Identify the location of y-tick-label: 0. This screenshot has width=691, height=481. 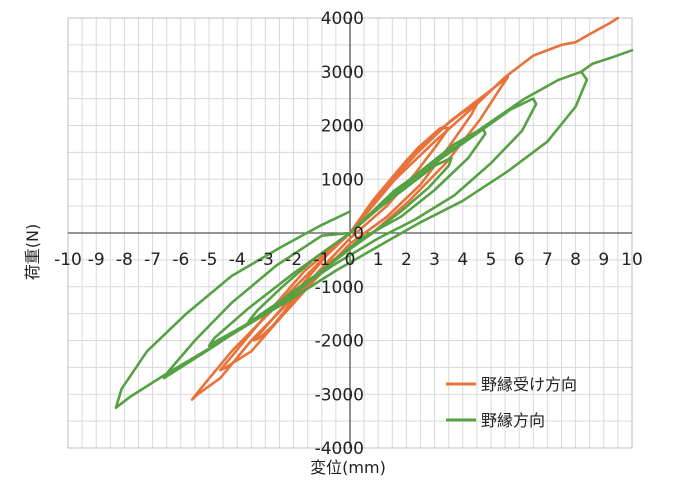
(358, 234).